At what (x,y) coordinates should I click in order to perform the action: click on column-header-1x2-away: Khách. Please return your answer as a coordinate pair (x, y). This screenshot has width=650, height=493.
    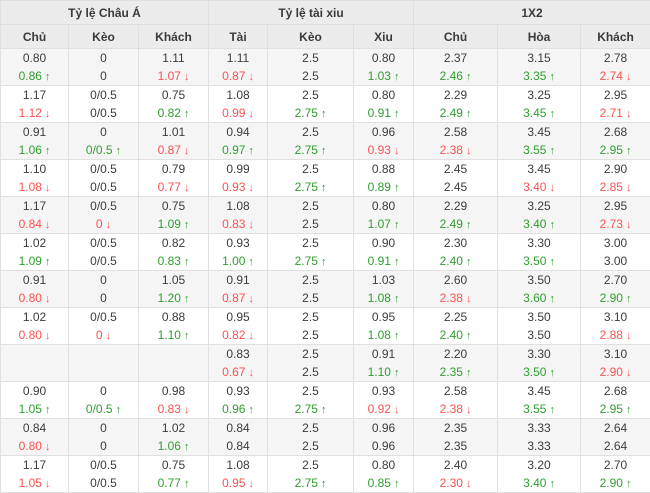
    Looking at the image, I should click on (615, 37).